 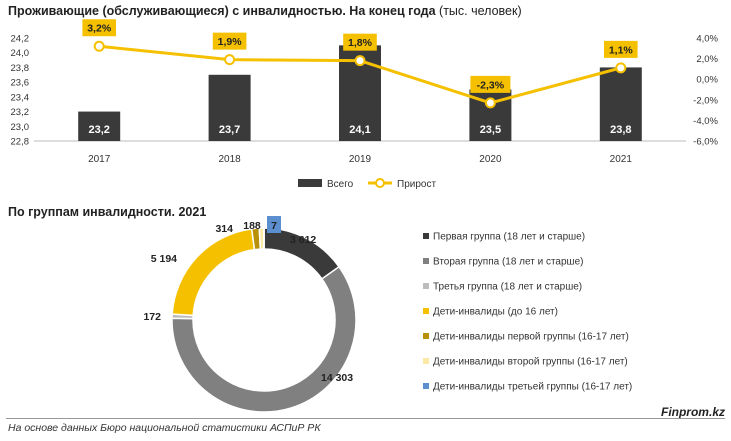 I want to click on donut-data-label: 314, so click(x=224, y=229).